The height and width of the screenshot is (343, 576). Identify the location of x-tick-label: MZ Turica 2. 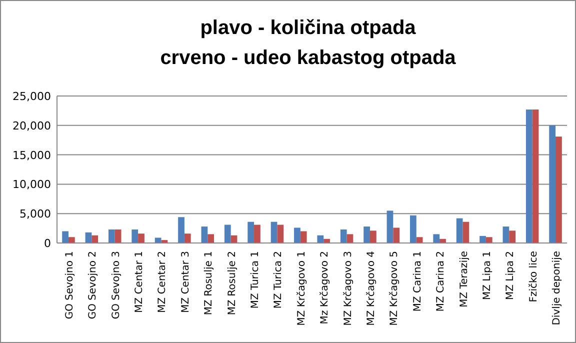
(278, 280).